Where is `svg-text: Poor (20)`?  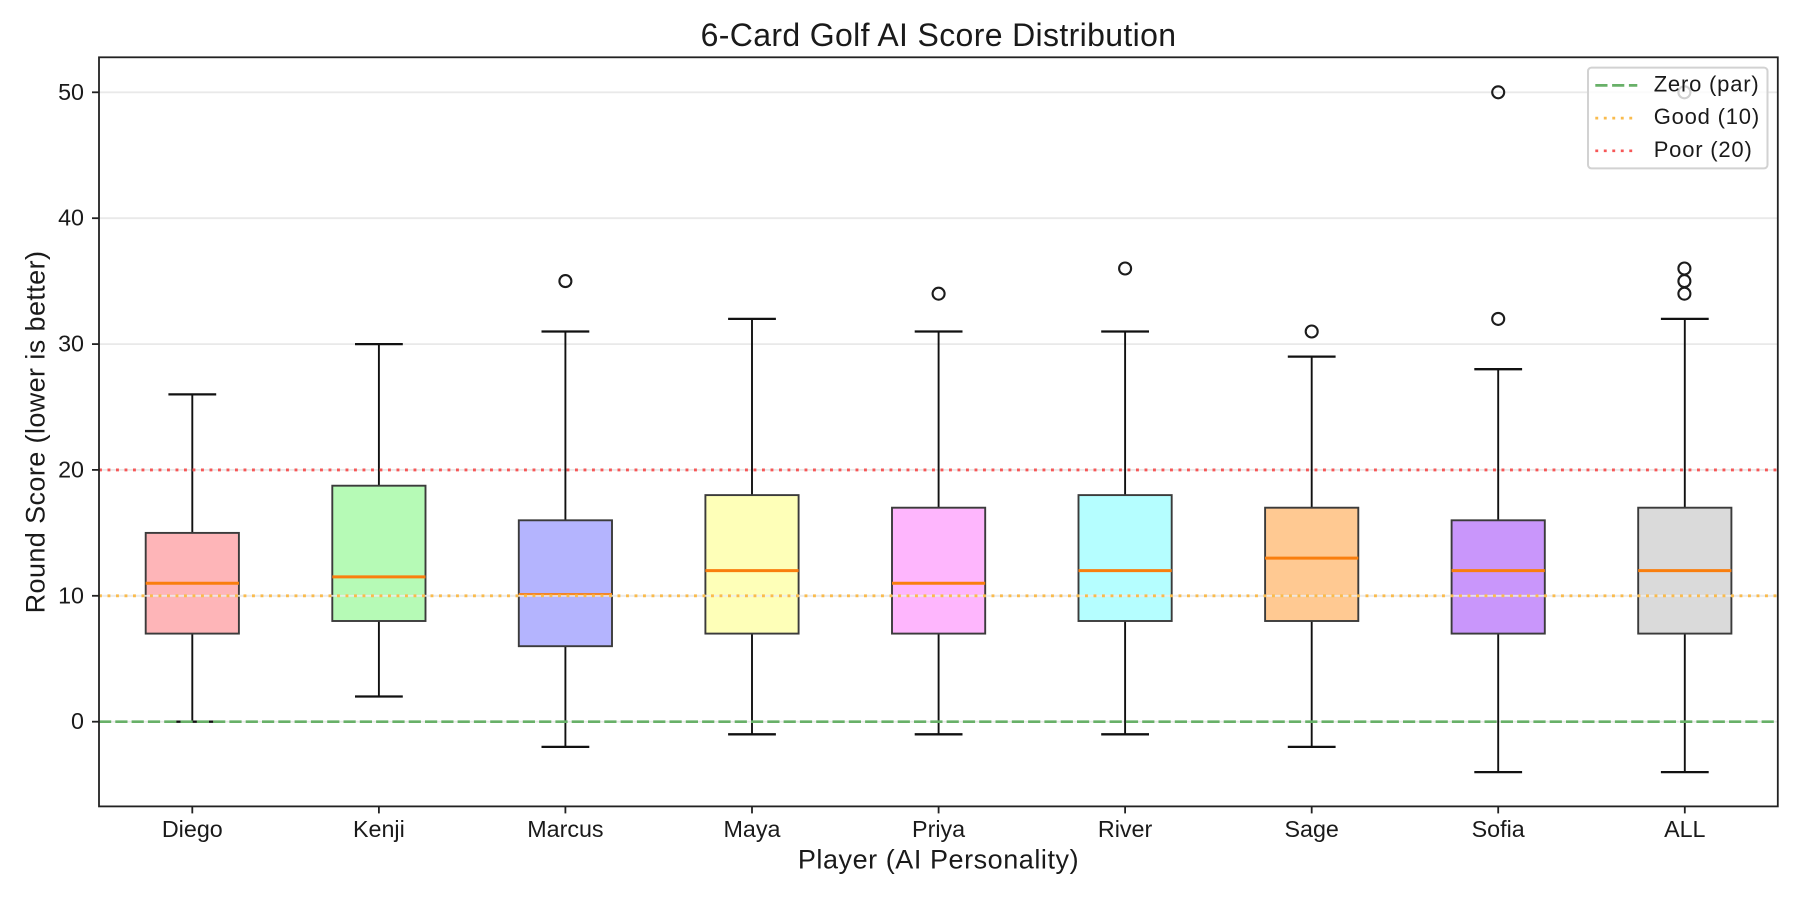 svg-text: Poor (20) is located at coordinates (1703, 149).